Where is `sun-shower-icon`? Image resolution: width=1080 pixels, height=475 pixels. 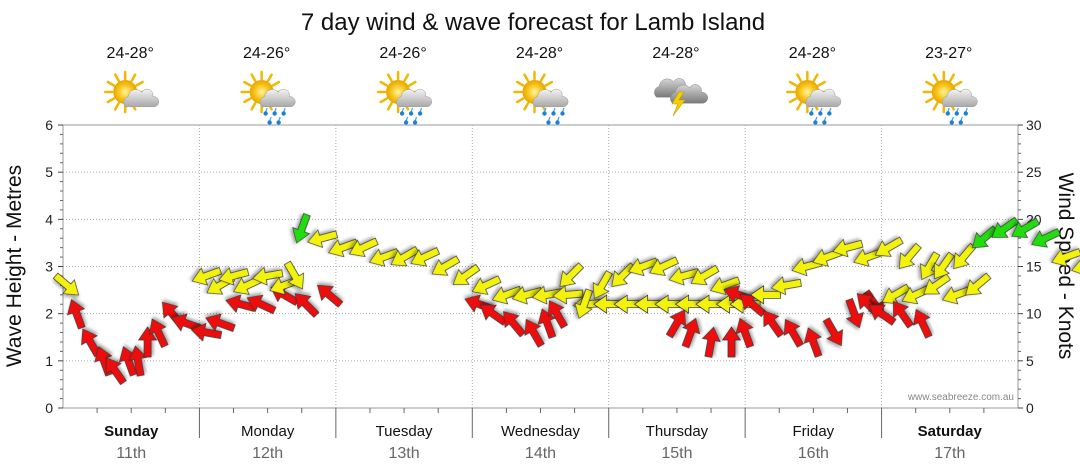 sun-shower-icon is located at coordinates (541, 97).